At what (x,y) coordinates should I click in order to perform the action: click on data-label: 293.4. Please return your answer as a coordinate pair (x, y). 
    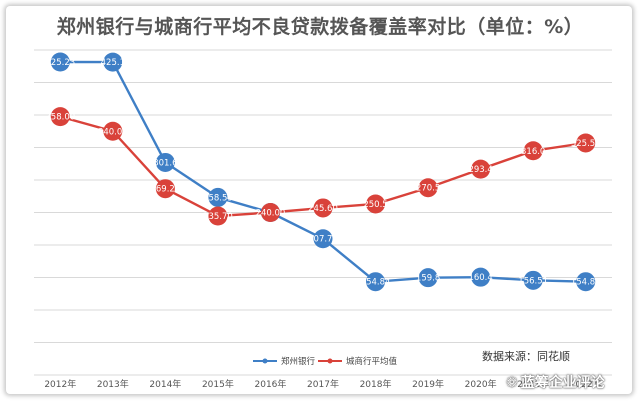
    Looking at the image, I should click on (480, 170).